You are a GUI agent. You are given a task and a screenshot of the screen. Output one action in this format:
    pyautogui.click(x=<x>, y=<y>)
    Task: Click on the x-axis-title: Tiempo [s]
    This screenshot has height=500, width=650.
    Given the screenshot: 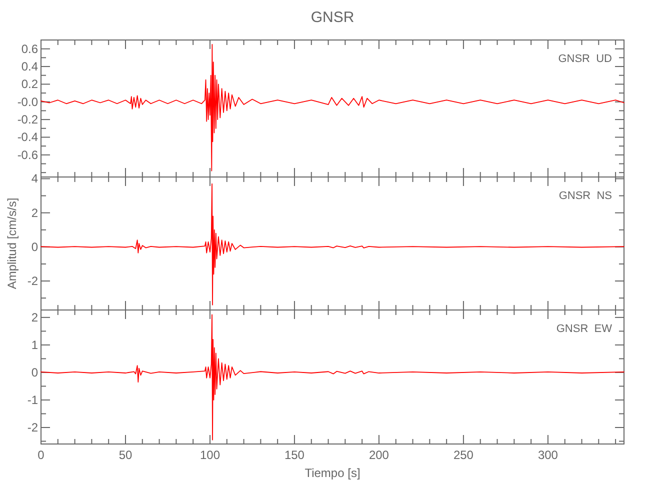 What is the action you would take?
    pyautogui.click(x=332, y=473)
    